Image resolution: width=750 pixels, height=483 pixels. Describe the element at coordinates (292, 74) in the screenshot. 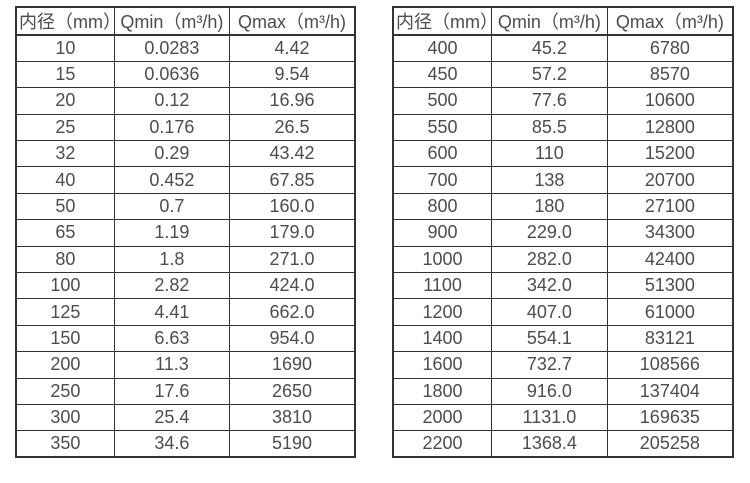

I see `table-cell: 9.54` at that location.